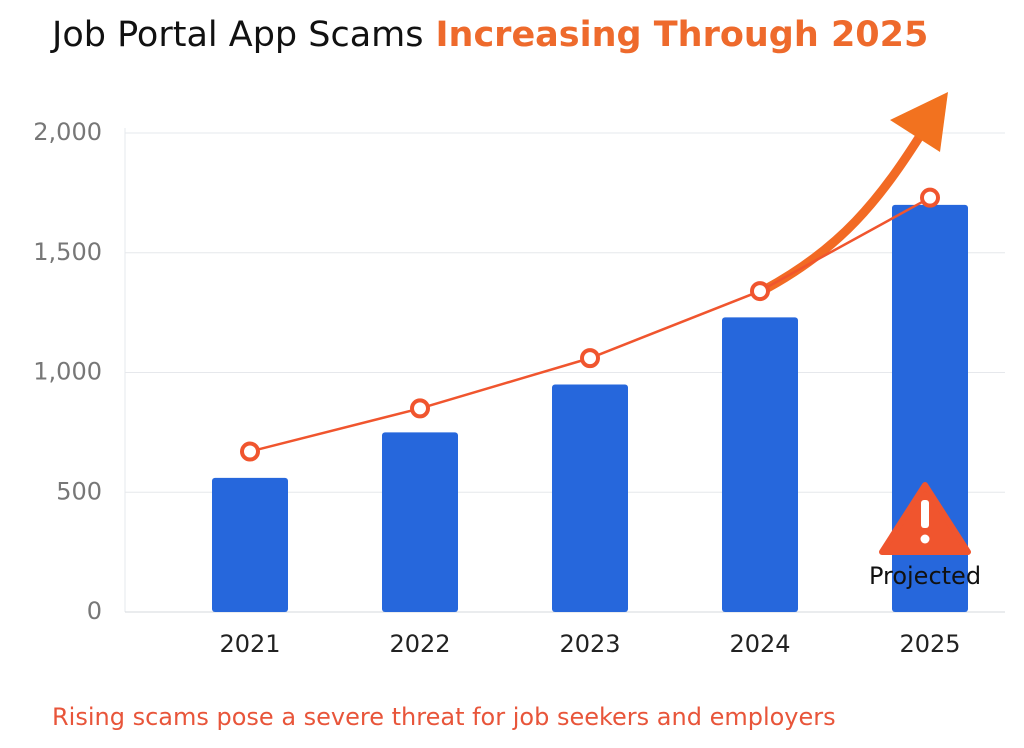 This screenshot has width=1024, height=748. I want to click on x-tick-label: 2022, so click(419, 644).